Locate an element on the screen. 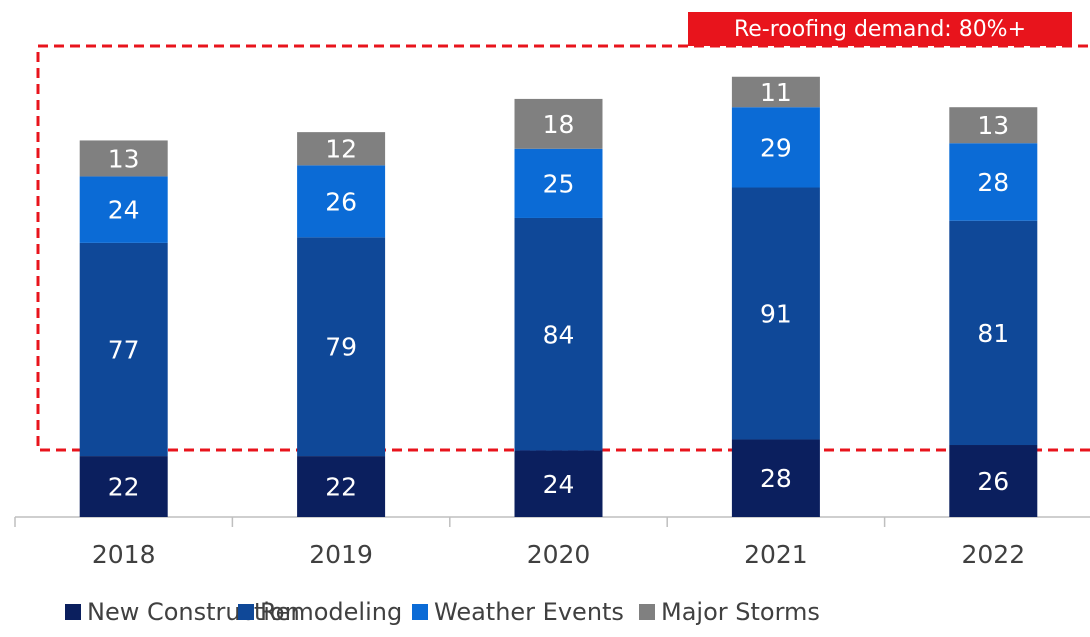  value-label: 11 is located at coordinates (776, 92).